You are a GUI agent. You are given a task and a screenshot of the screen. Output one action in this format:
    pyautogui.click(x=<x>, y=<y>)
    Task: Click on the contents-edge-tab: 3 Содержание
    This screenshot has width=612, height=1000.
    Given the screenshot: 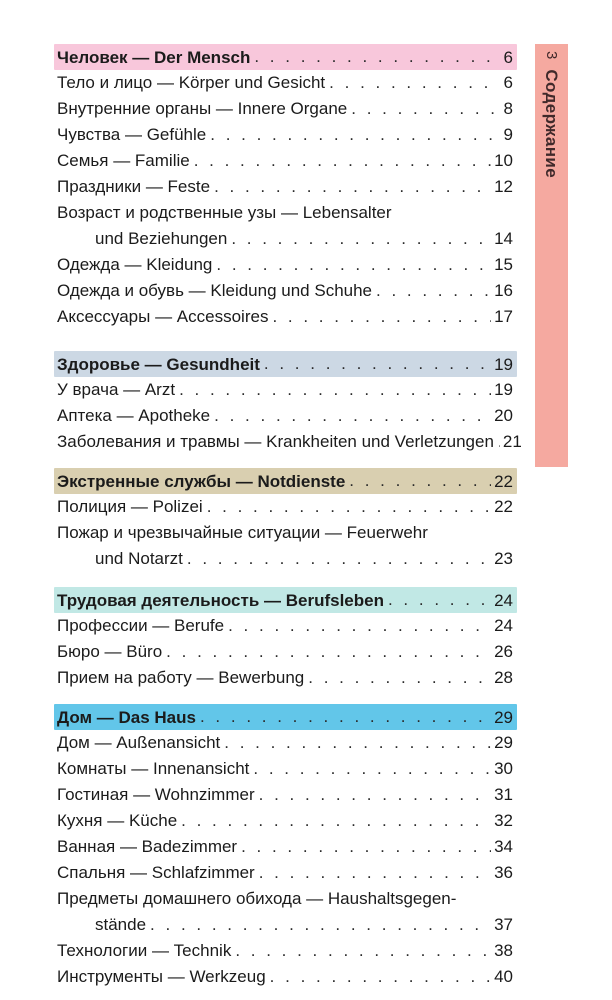 What is the action you would take?
    pyautogui.click(x=551, y=255)
    